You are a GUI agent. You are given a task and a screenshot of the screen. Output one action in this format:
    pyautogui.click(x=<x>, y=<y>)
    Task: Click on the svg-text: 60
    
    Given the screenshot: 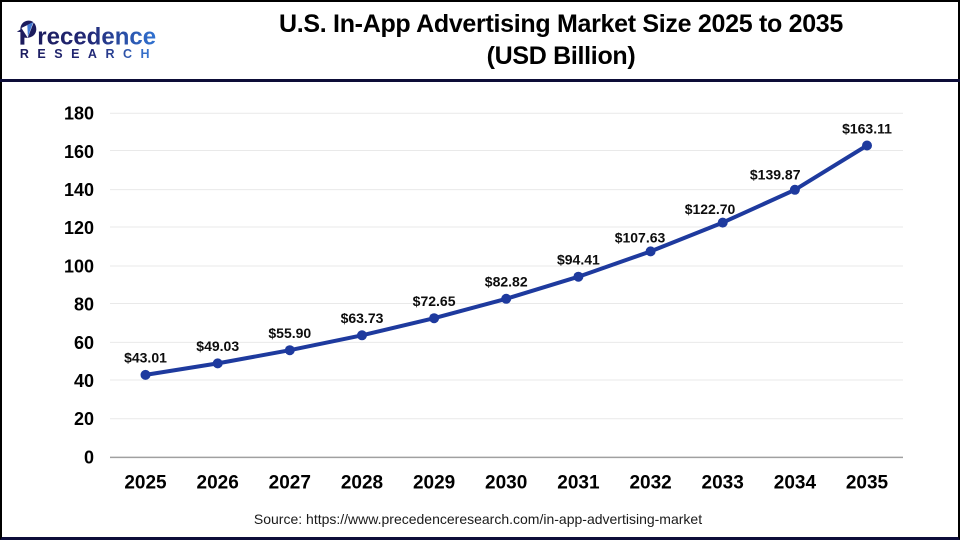 What is the action you would take?
    pyautogui.click(x=84, y=343)
    